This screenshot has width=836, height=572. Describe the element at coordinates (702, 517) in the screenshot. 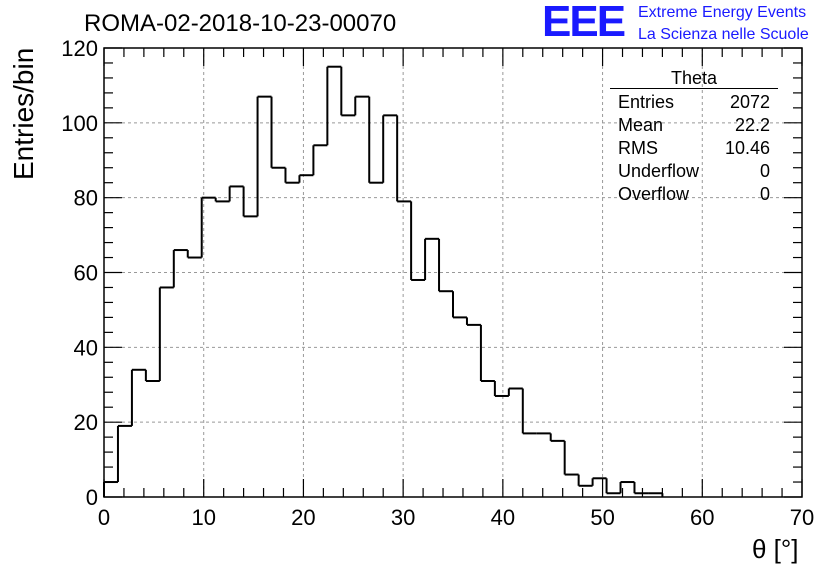

I see `x-tick-label: 60` at that location.